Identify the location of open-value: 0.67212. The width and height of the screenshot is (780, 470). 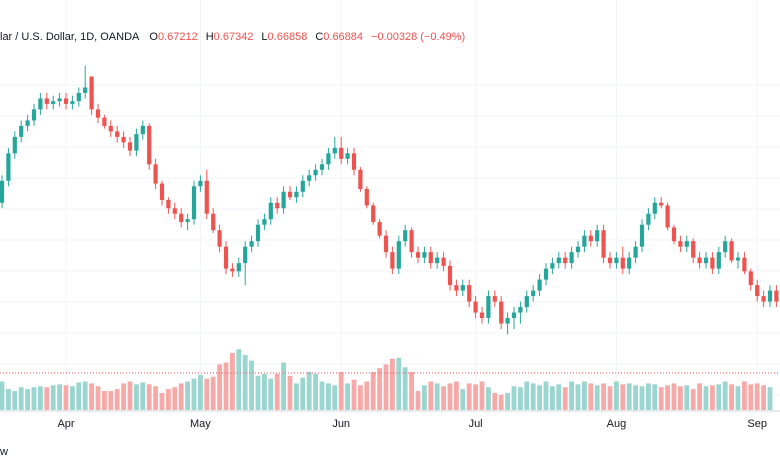
(177, 37).